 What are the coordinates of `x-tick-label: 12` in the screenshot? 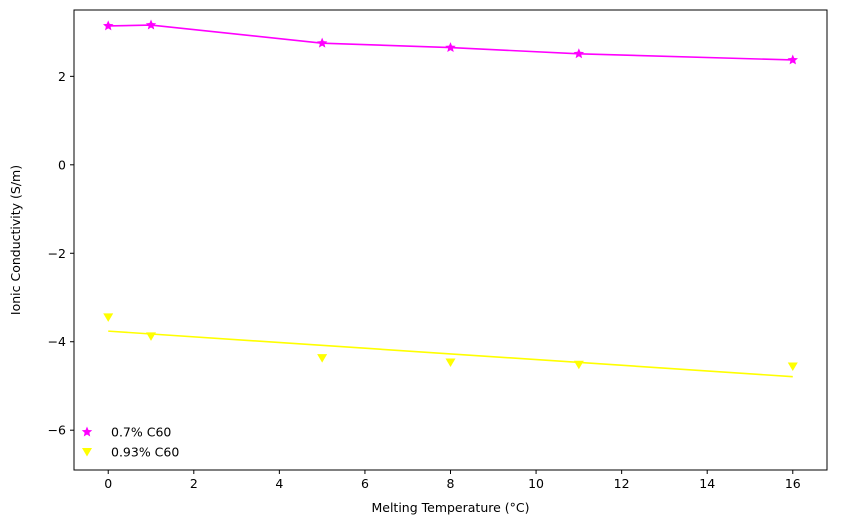 It's located at (622, 483).